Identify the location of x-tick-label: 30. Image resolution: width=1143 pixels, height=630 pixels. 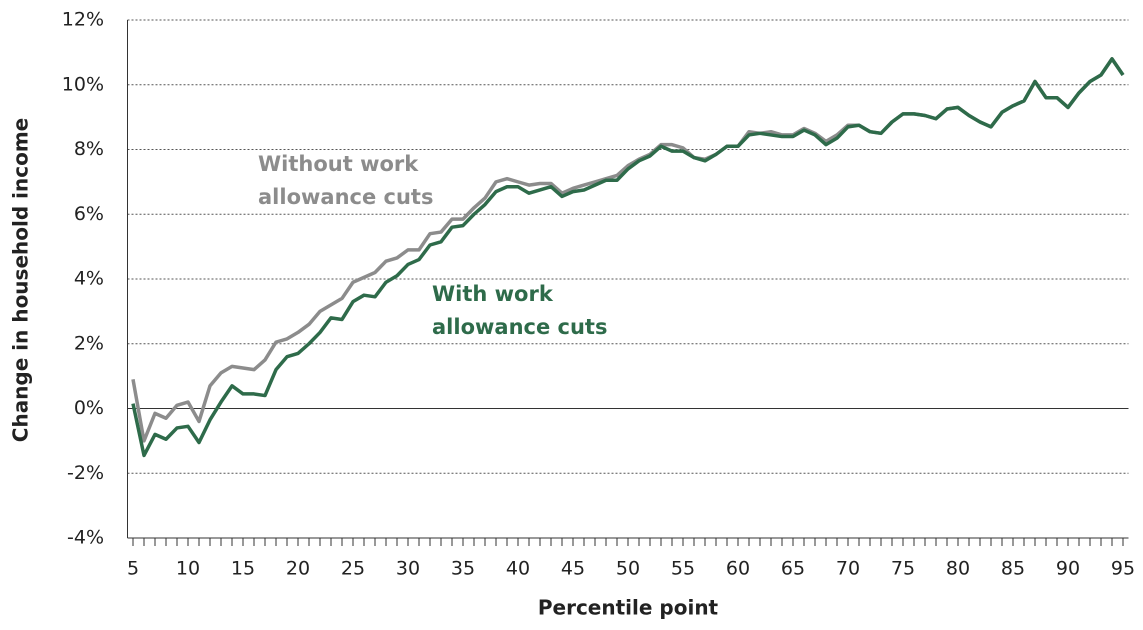
(408, 569).